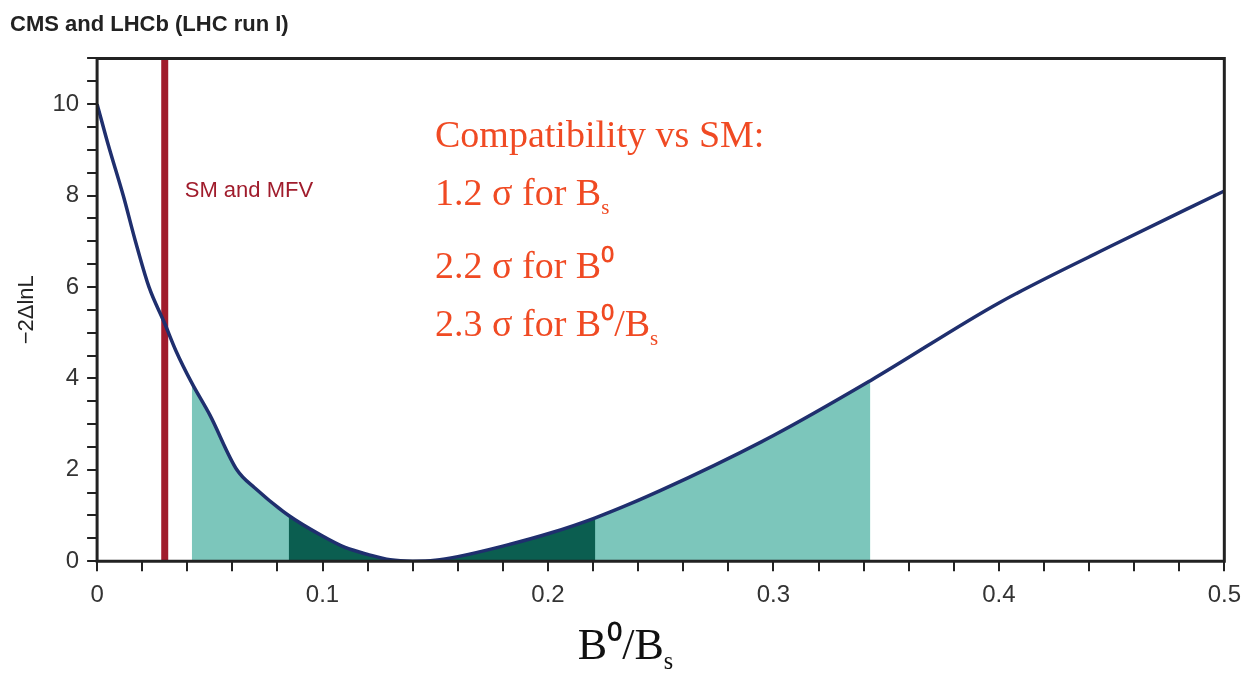  I want to click on annotation: 2.2 σ for B⁰, so click(525, 265).